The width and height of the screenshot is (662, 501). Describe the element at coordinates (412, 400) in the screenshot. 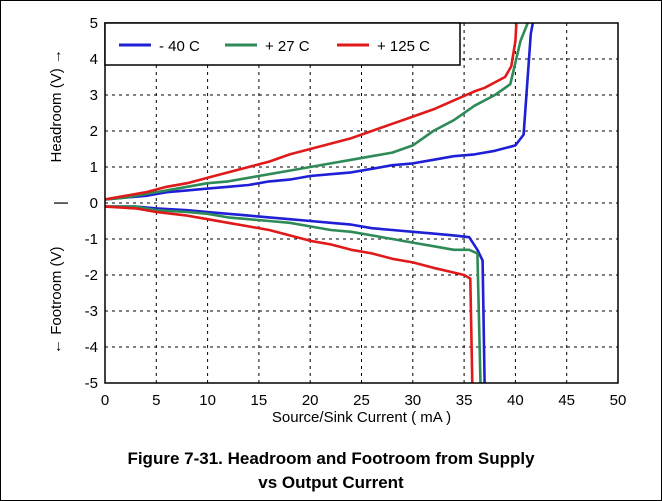

I see `x-tick-label: 30` at that location.